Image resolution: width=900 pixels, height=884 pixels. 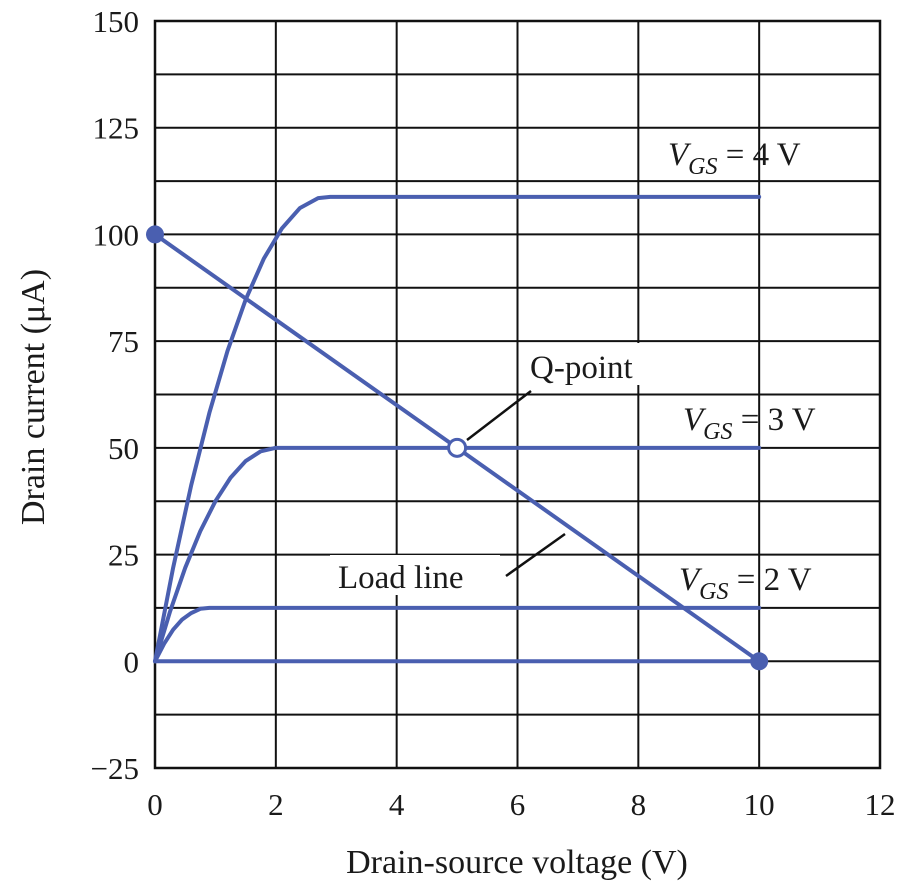 I want to click on series-label: VGS = 4 V, so click(x=734, y=158).